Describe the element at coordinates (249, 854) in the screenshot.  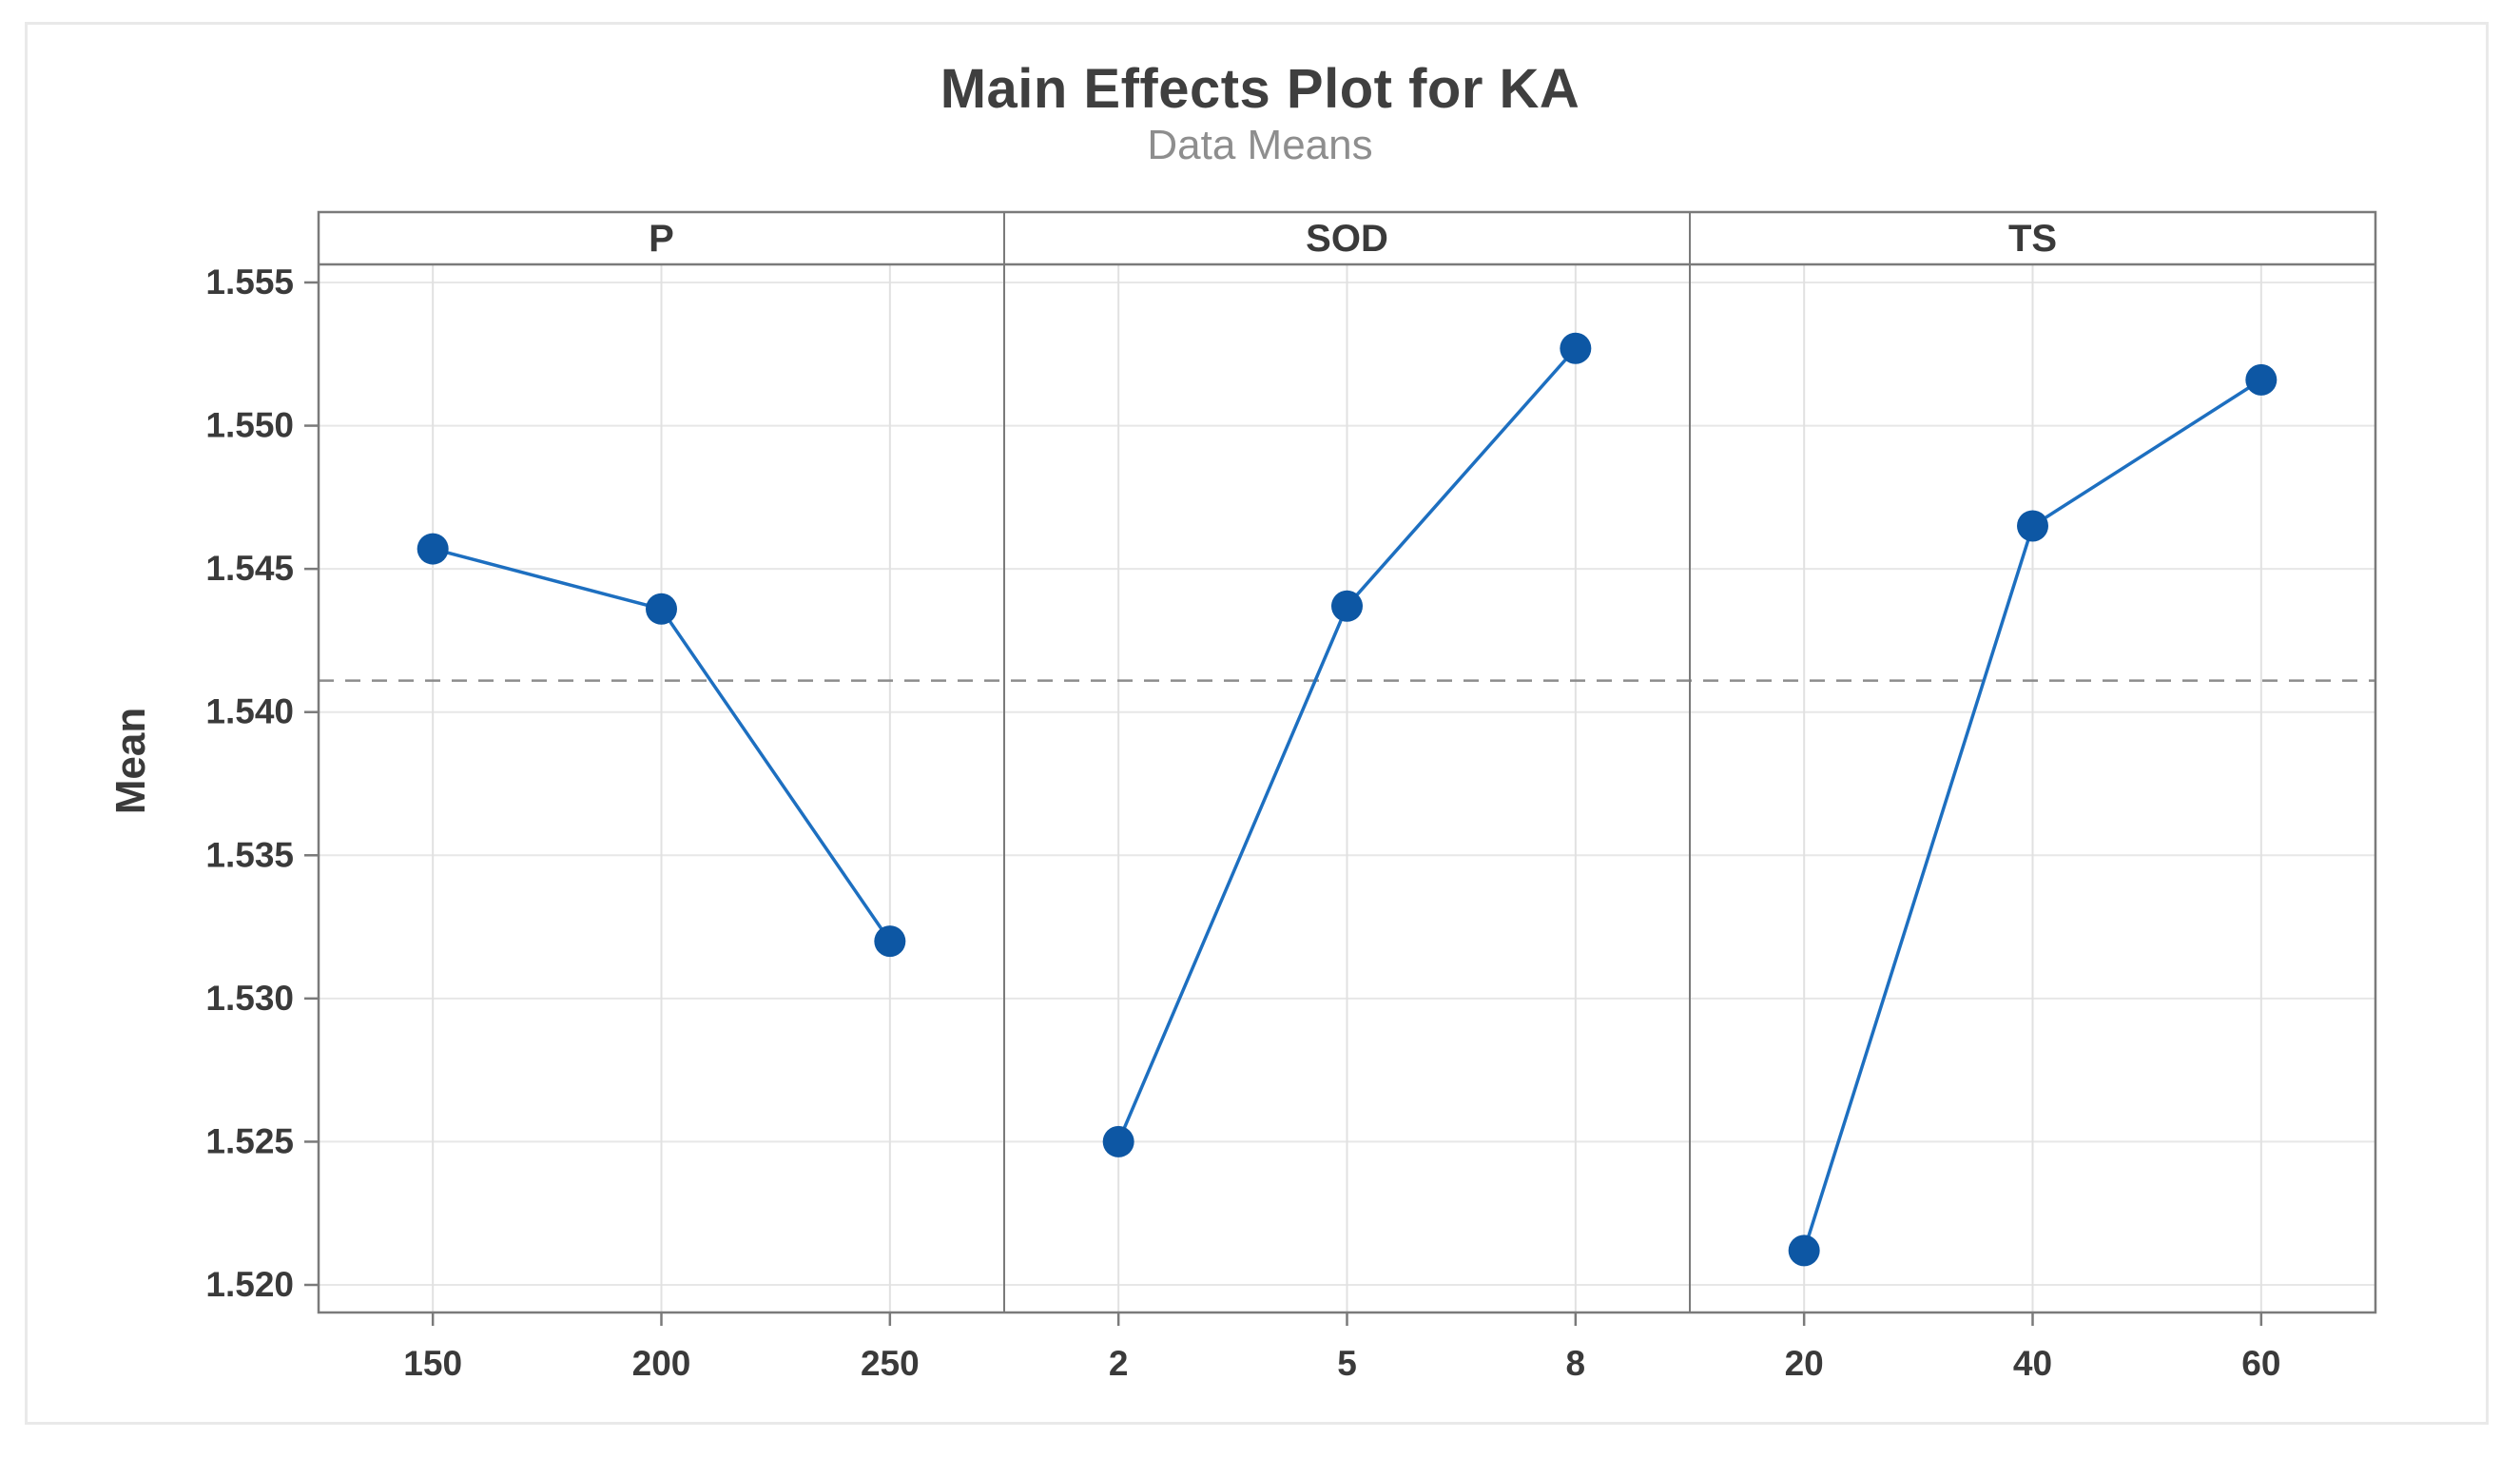
I see `y-tick-label: 1.535` at that location.